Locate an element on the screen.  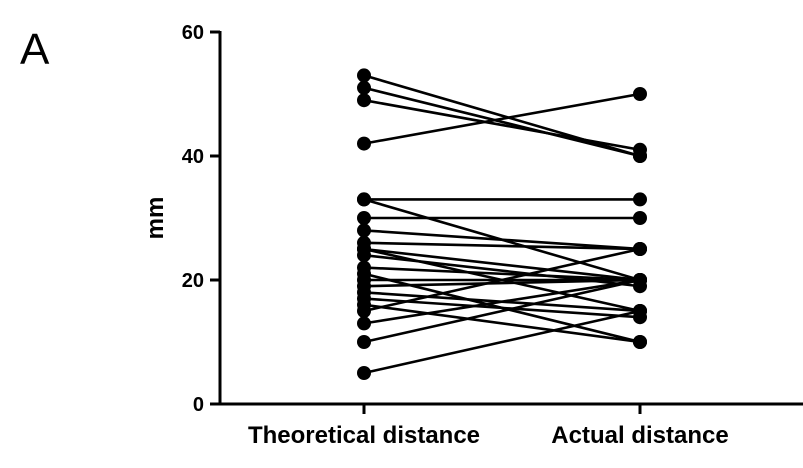
y-tick-label: 0 is located at coordinates (198, 405).